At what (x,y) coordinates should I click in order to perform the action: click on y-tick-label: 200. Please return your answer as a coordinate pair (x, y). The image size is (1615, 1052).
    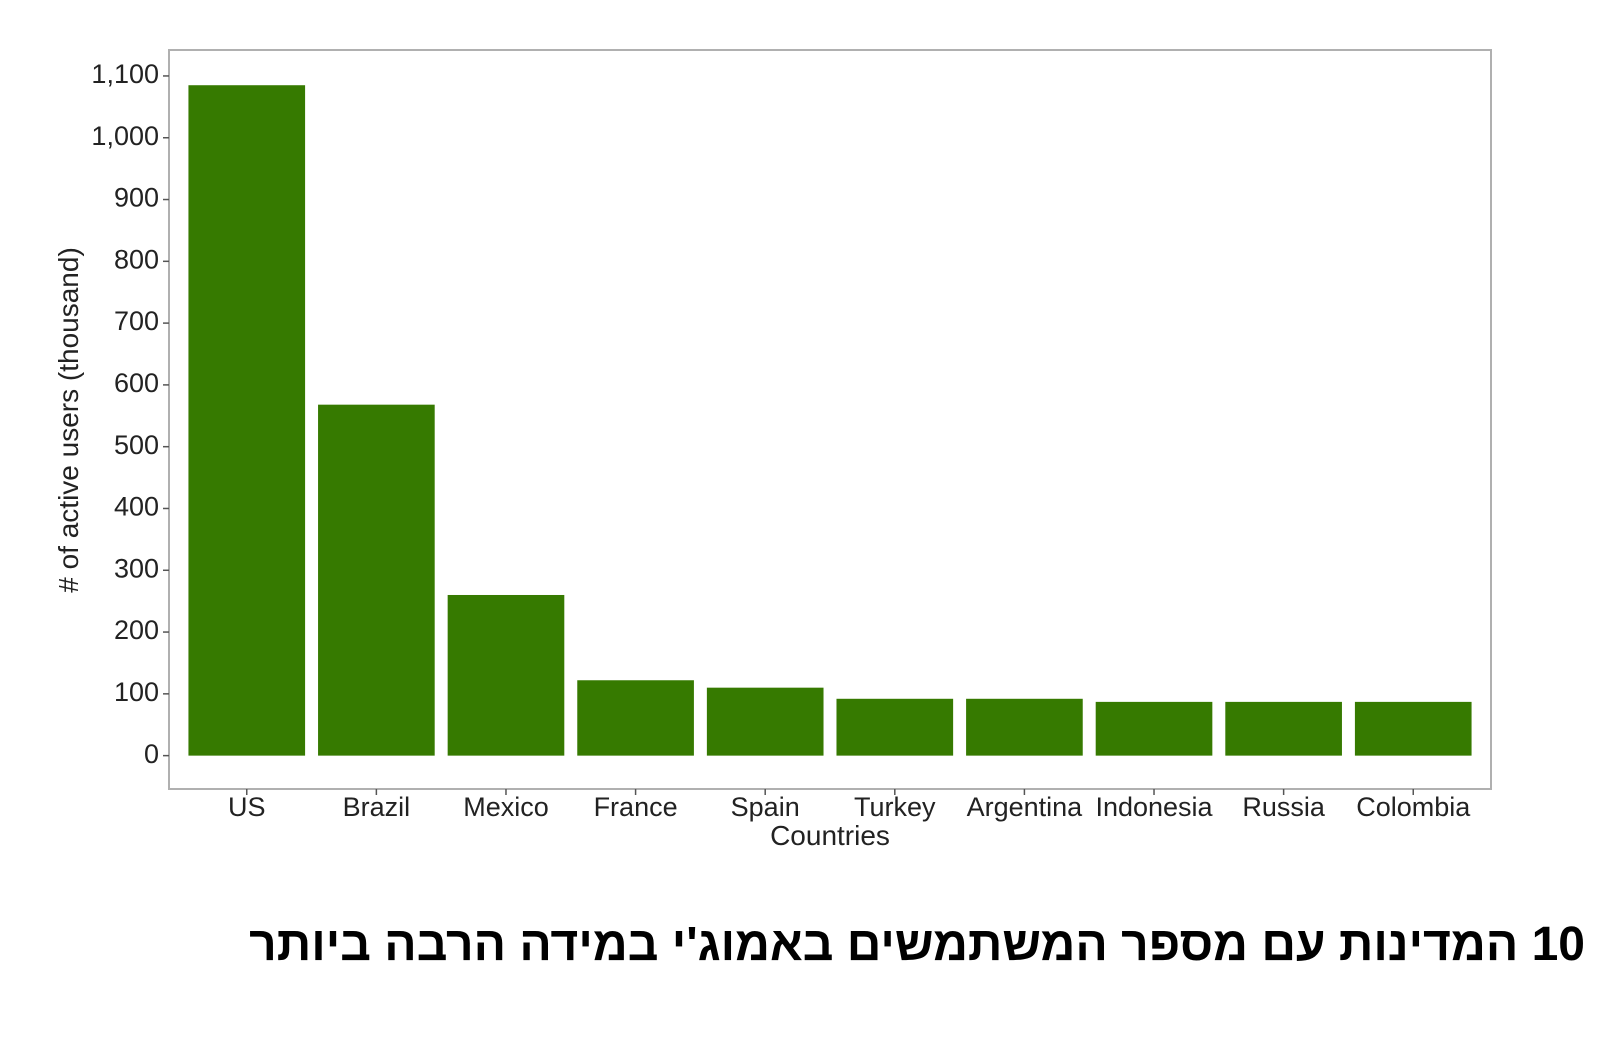
    Looking at the image, I should click on (136, 630).